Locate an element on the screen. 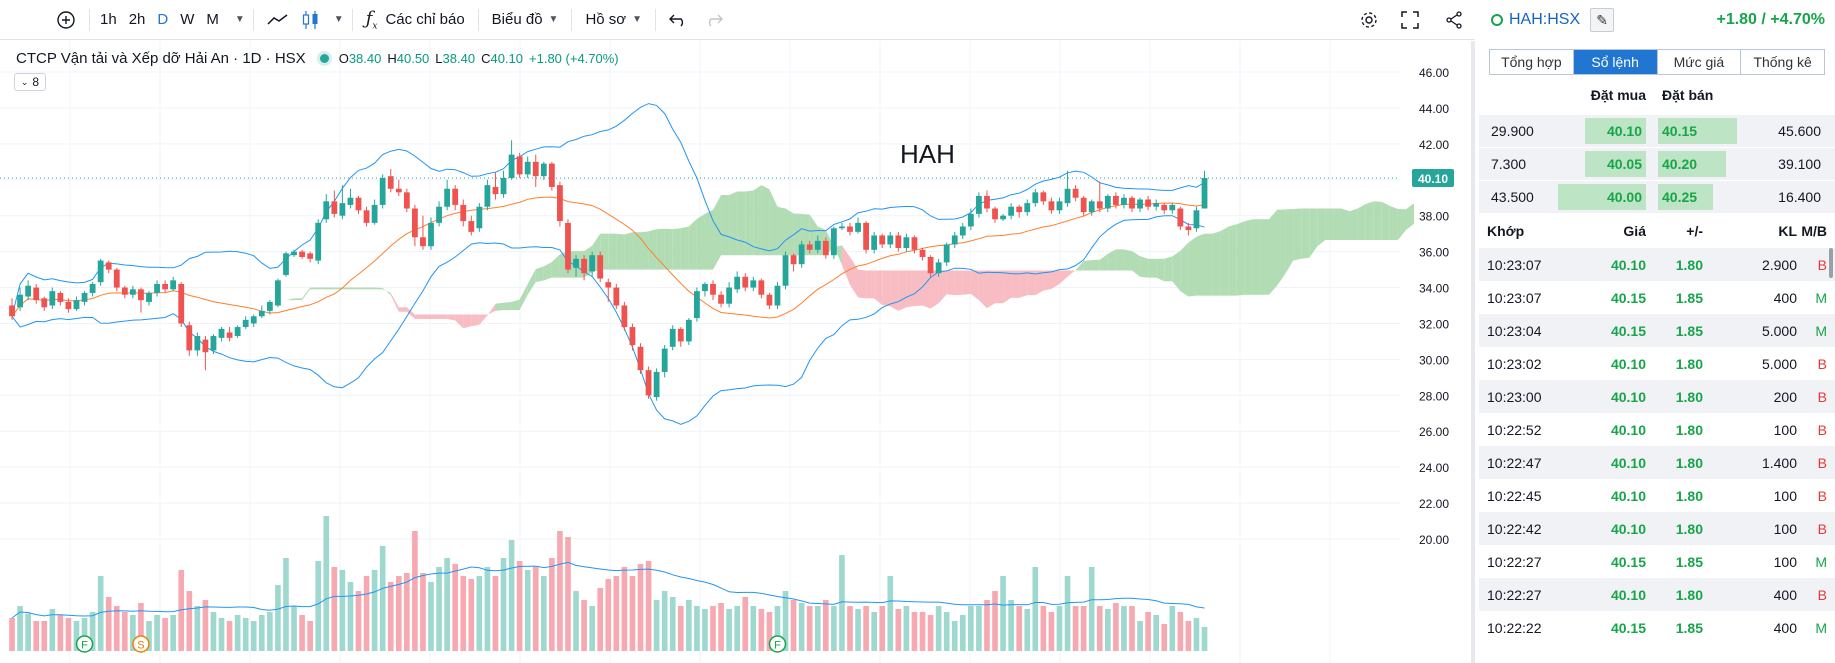 Image resolution: width=1835 pixels, height=663 pixels. interval-2h: 2h is located at coordinates (137, 19).